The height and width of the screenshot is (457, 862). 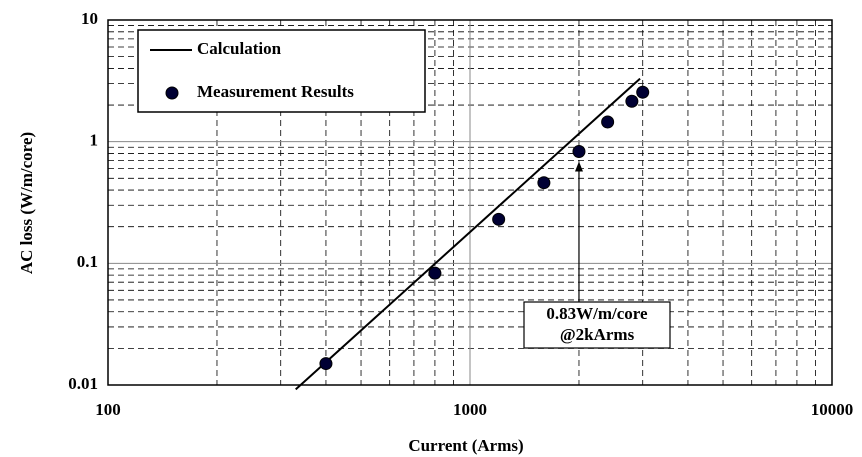 What do you see at coordinates (465, 445) in the screenshot?
I see `x-axis-label: Current (Arms)` at bounding box center [465, 445].